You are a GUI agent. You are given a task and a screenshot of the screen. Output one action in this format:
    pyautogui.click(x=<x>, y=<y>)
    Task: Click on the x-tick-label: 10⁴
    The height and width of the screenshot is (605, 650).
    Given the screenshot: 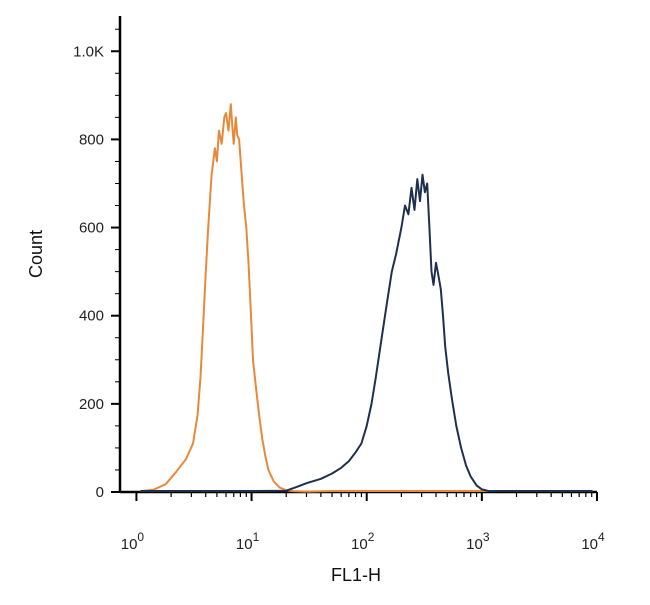 What is the action you would take?
    pyautogui.click(x=593, y=541)
    